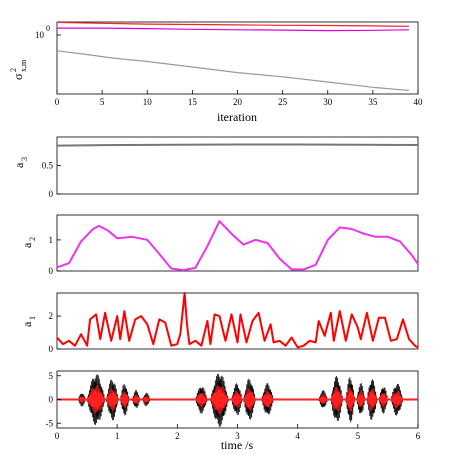 This screenshot has width=474, height=471. Describe the element at coordinates (24, 159) in the screenshot. I see `y-axis-label-sub: 3` at that location.